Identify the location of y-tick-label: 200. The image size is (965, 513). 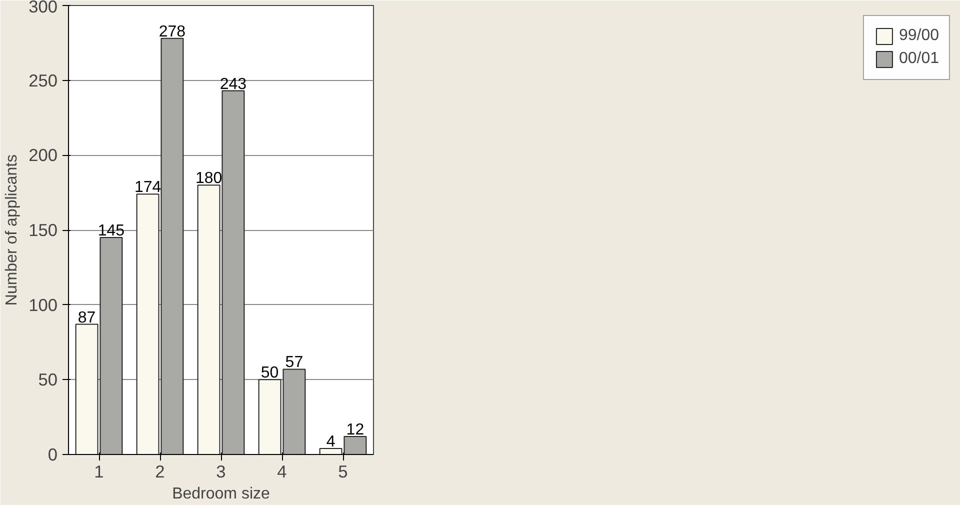
(43, 155).